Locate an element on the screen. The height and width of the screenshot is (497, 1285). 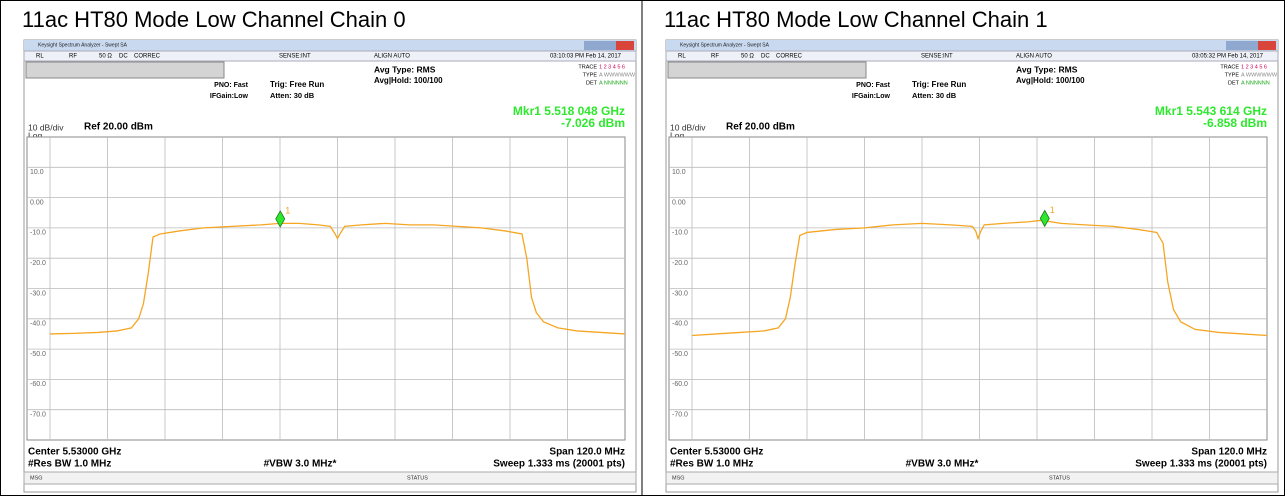
header-time: 03:05:32 PM Feb 14, 2017 is located at coordinates (1228, 57).